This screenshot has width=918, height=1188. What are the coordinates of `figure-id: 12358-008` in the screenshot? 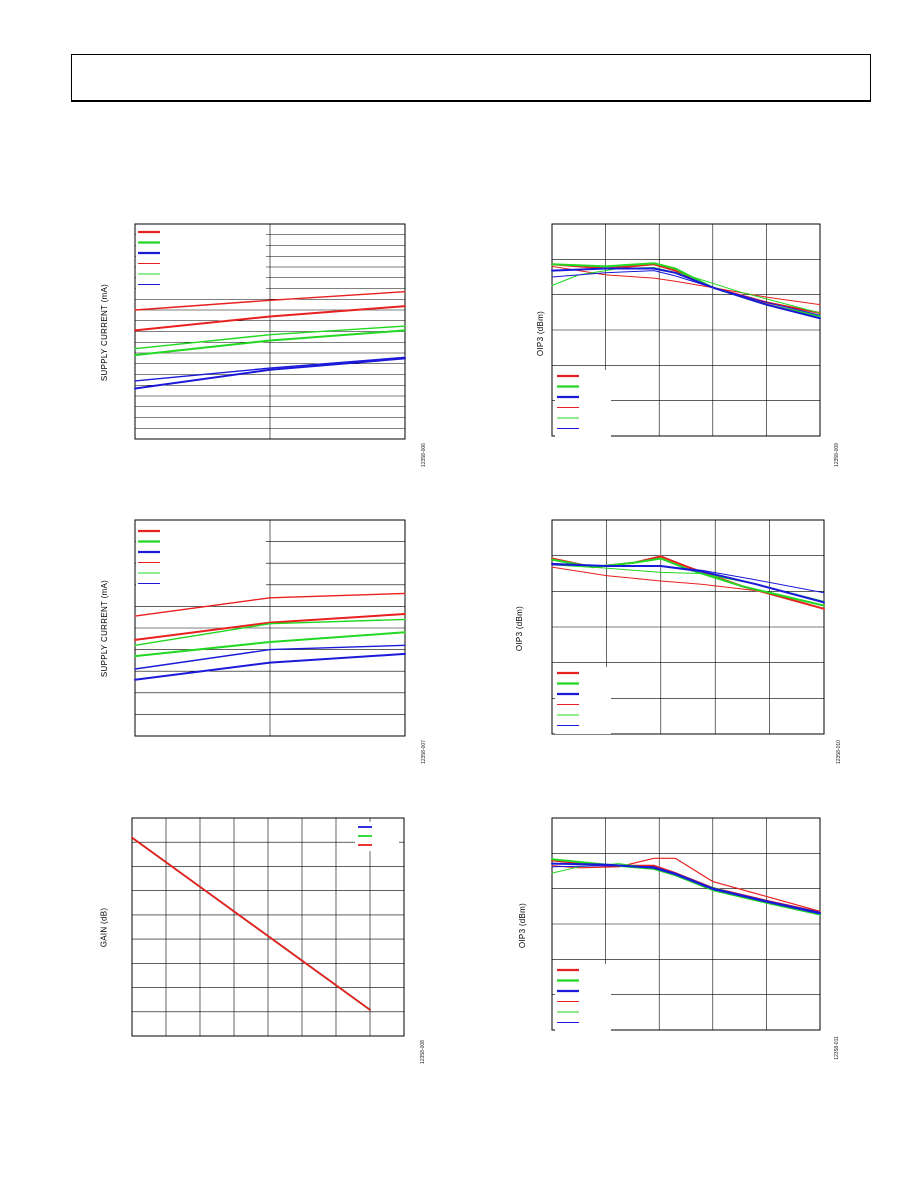 It's located at (422, 1052).